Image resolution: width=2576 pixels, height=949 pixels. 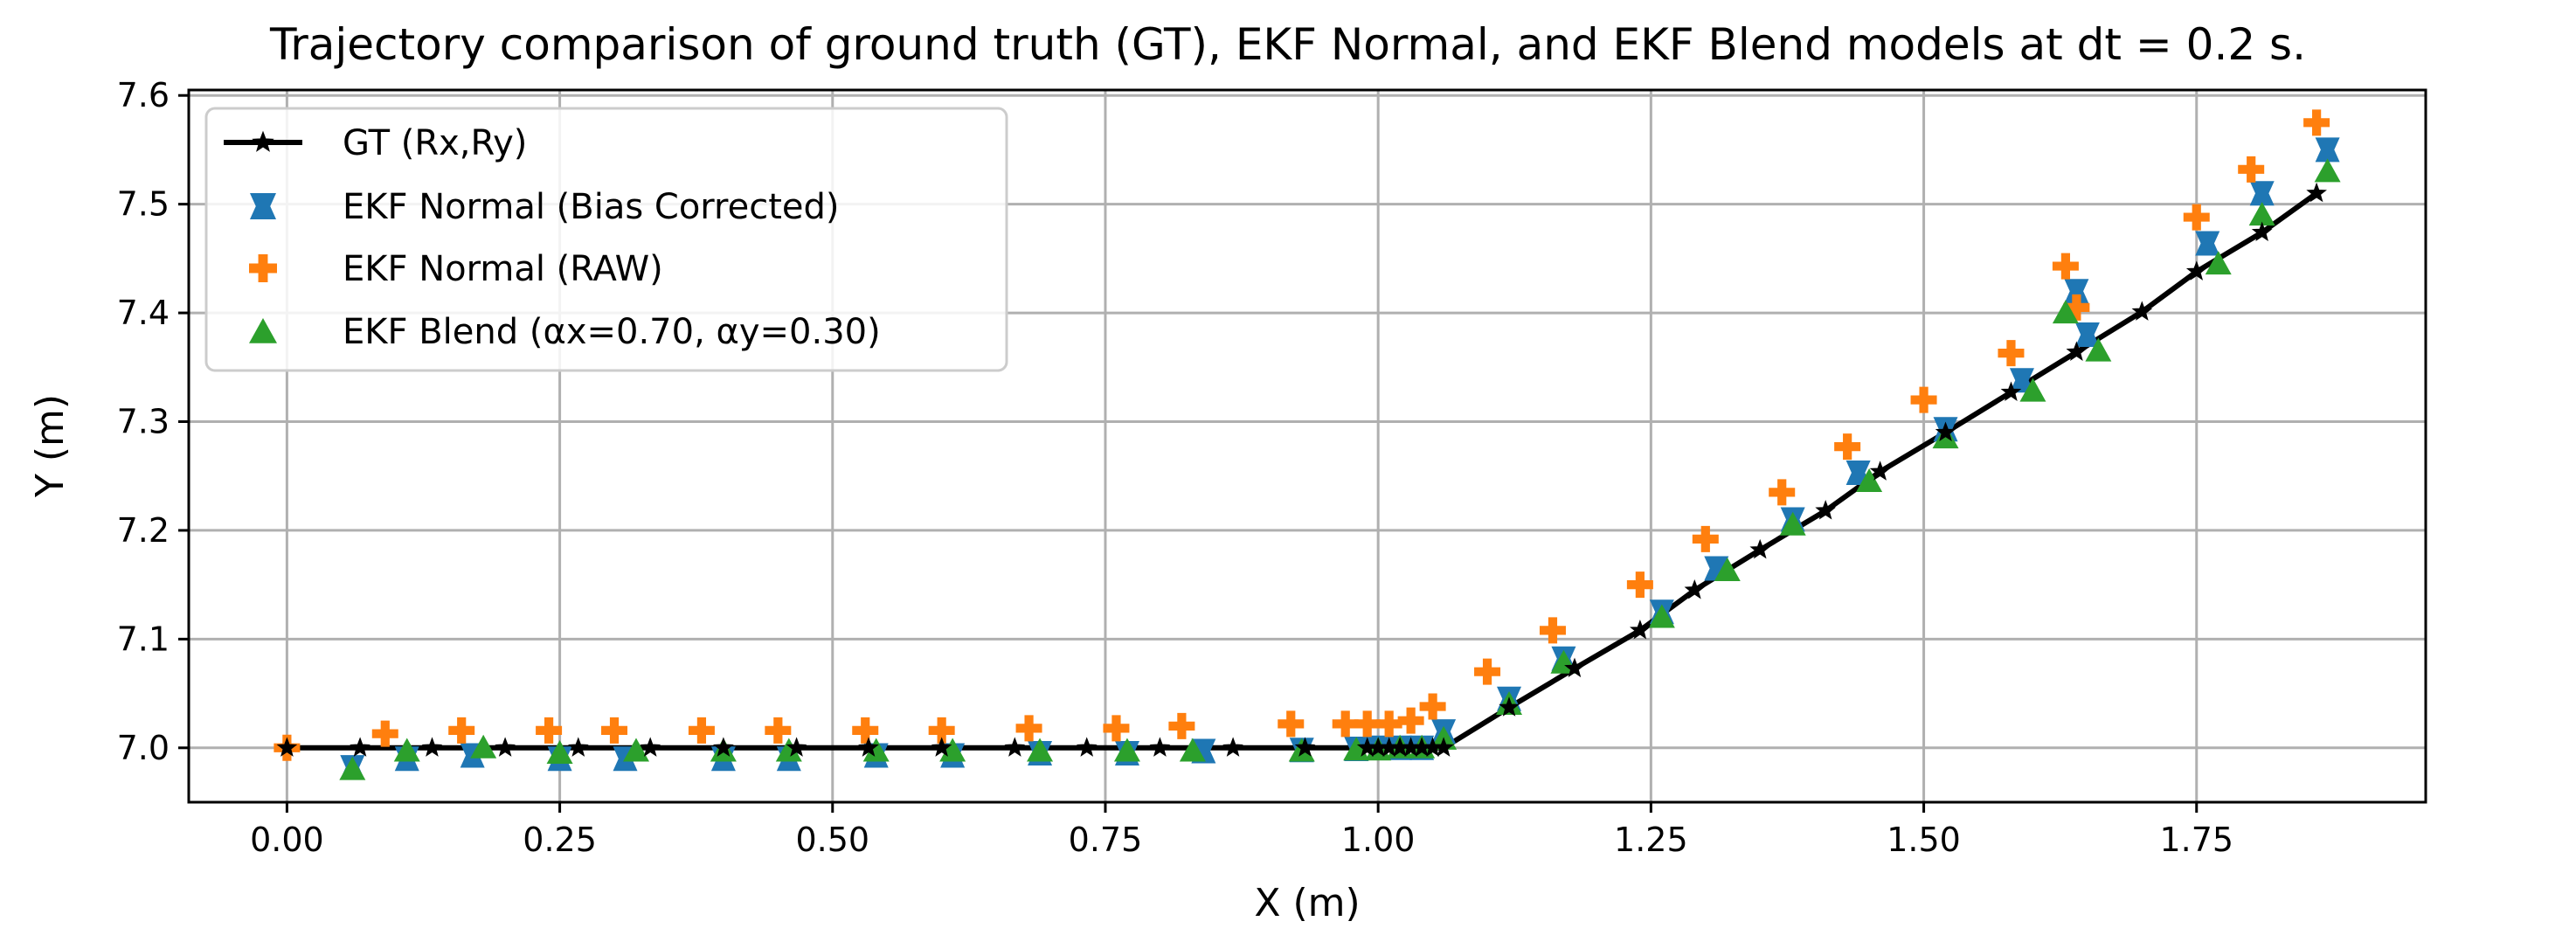 I want to click on y-tick-label: 7.0, so click(x=143, y=748).